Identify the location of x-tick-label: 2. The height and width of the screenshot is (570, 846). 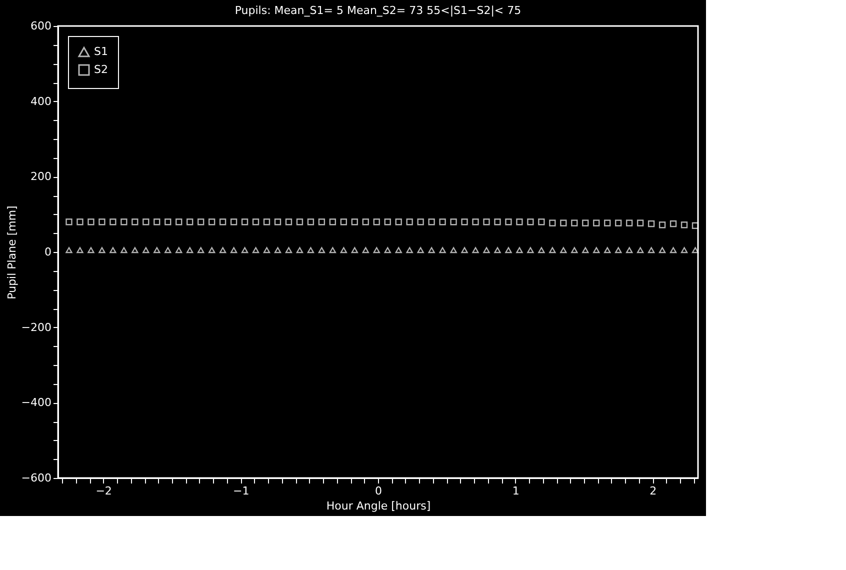
(653, 491).